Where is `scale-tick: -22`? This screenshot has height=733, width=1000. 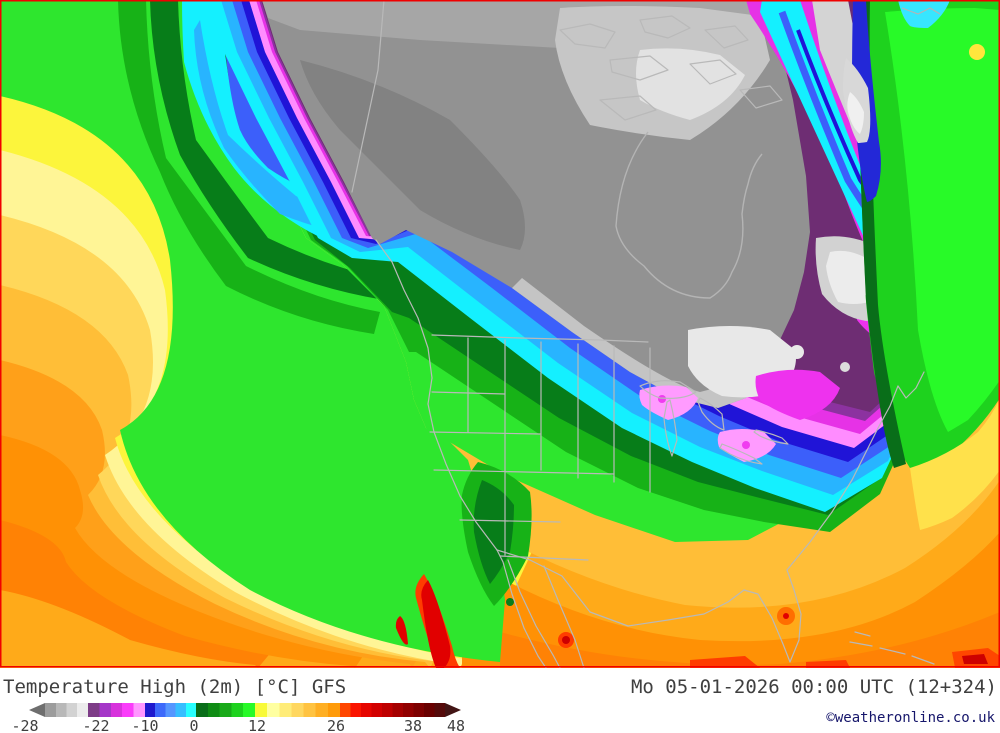 scale-tick: -22 is located at coordinates (96, 725).